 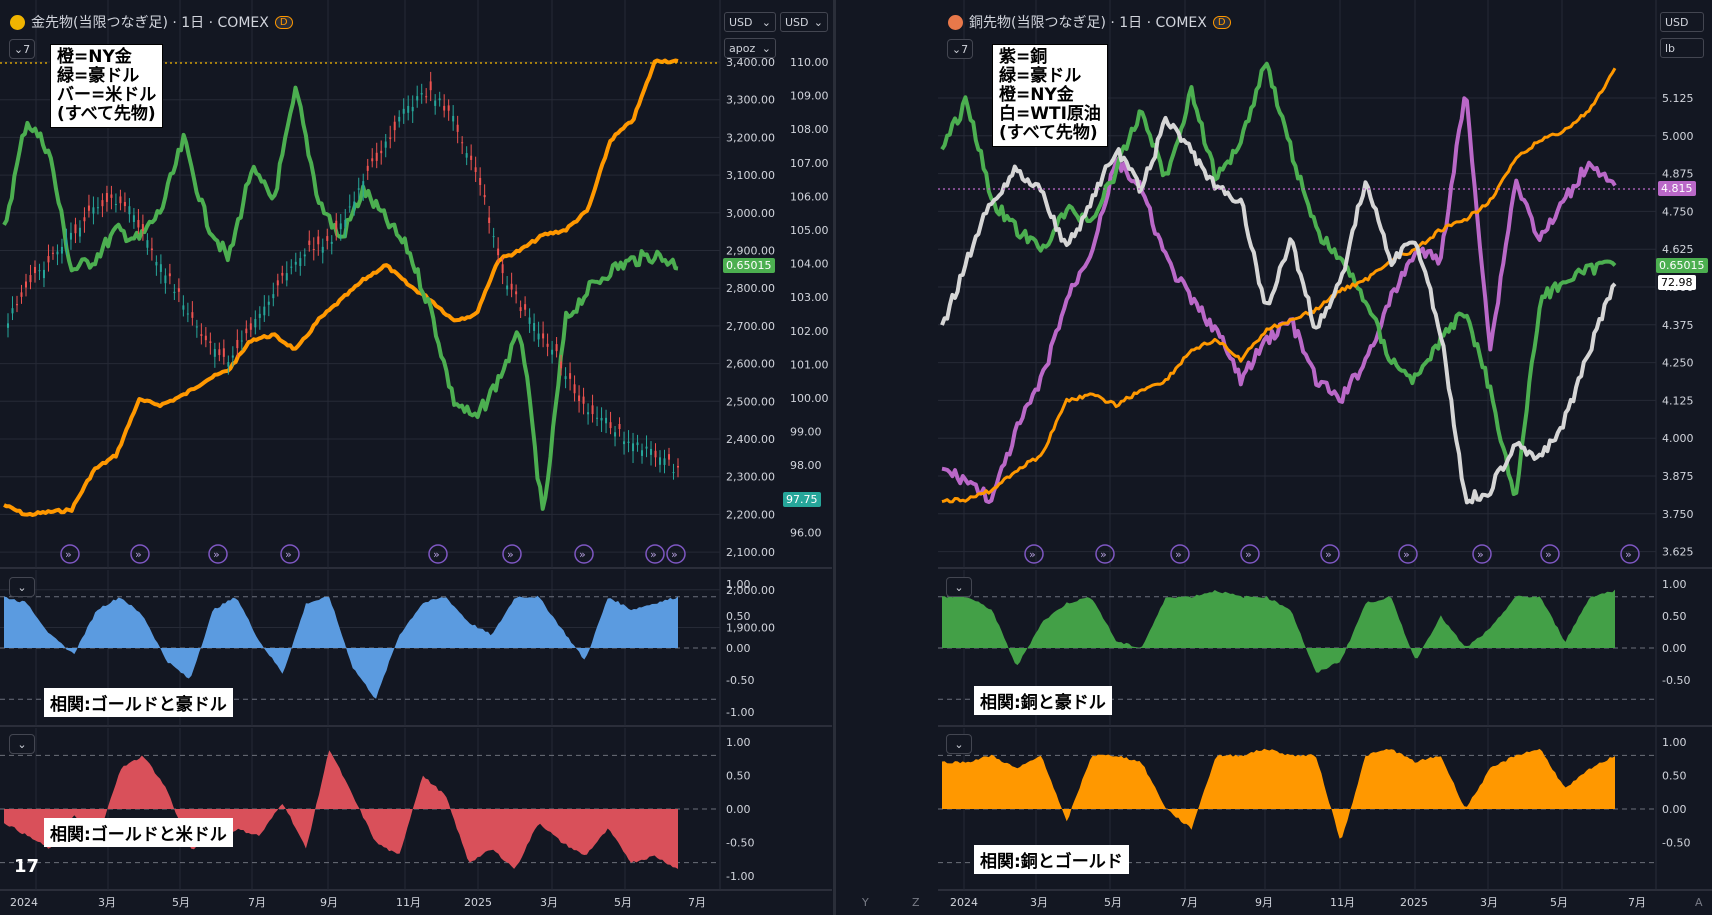 What do you see at coordinates (22, 744) in the screenshot?
I see `left-corr2-collapse: ⌄` at bounding box center [22, 744].